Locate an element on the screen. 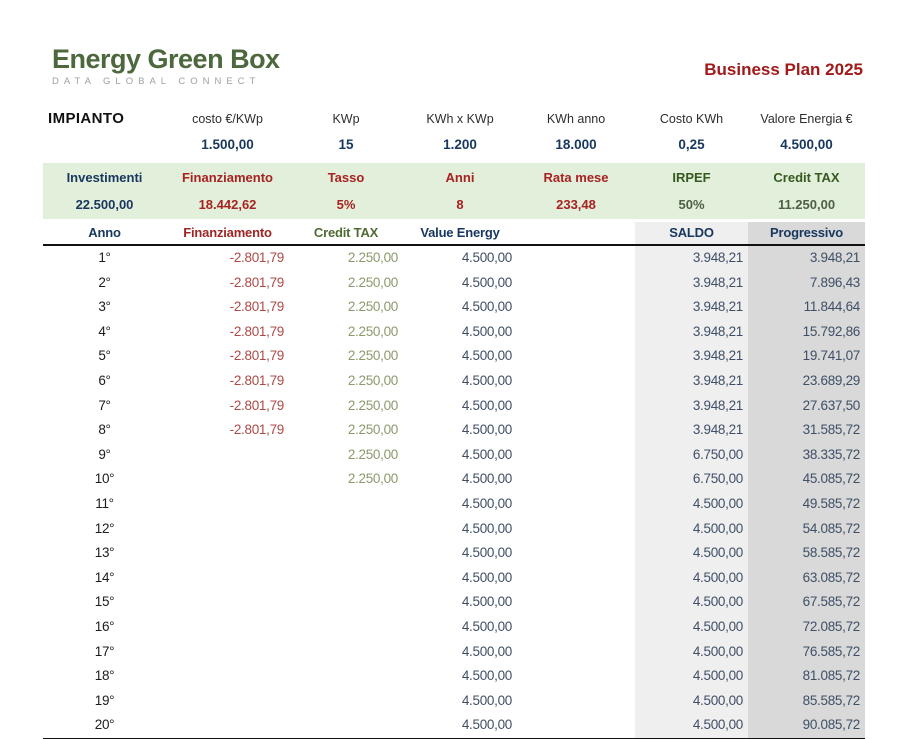  cell-anno: 2° is located at coordinates (104, 282).